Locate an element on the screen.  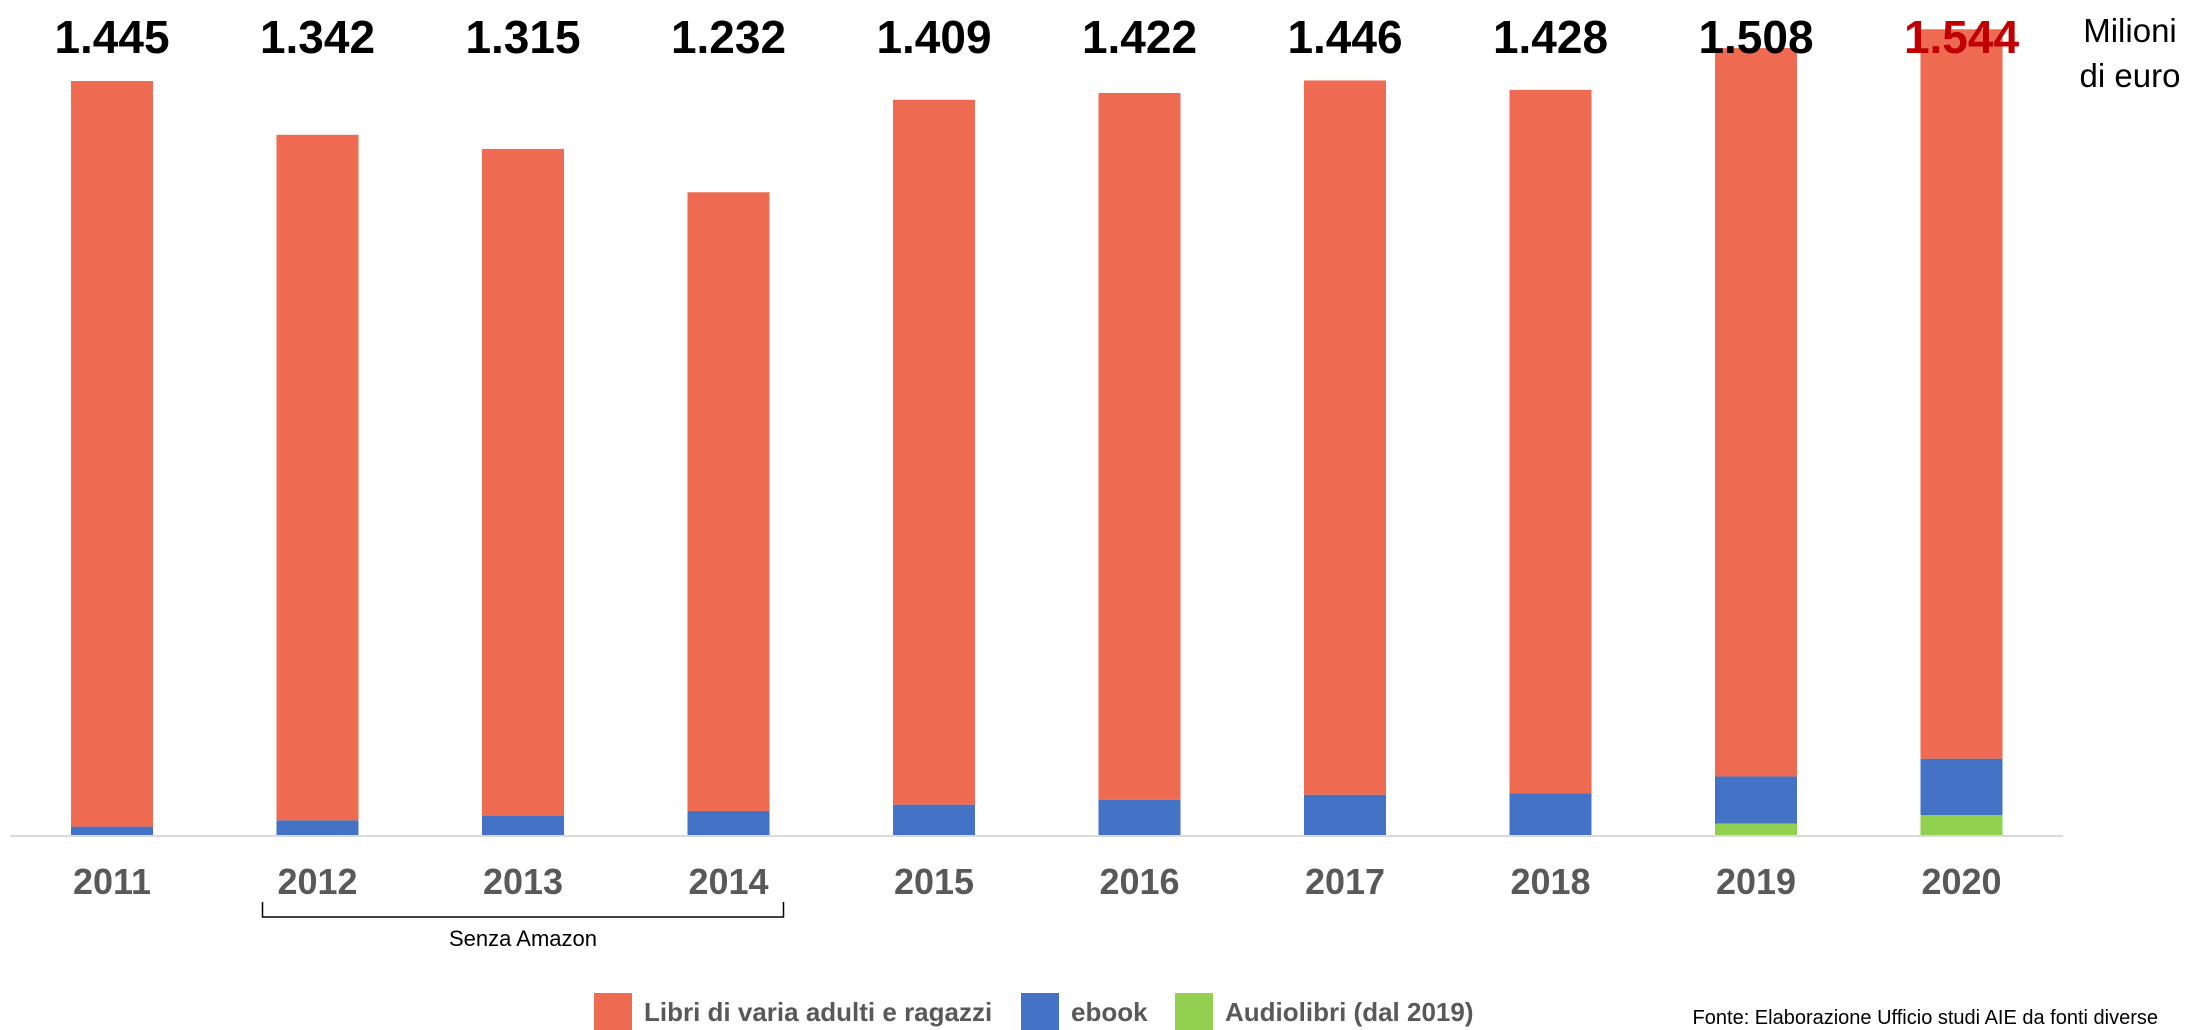
legend-swatch-audiolibri-dal-2019 is located at coordinates (1194, 1011).